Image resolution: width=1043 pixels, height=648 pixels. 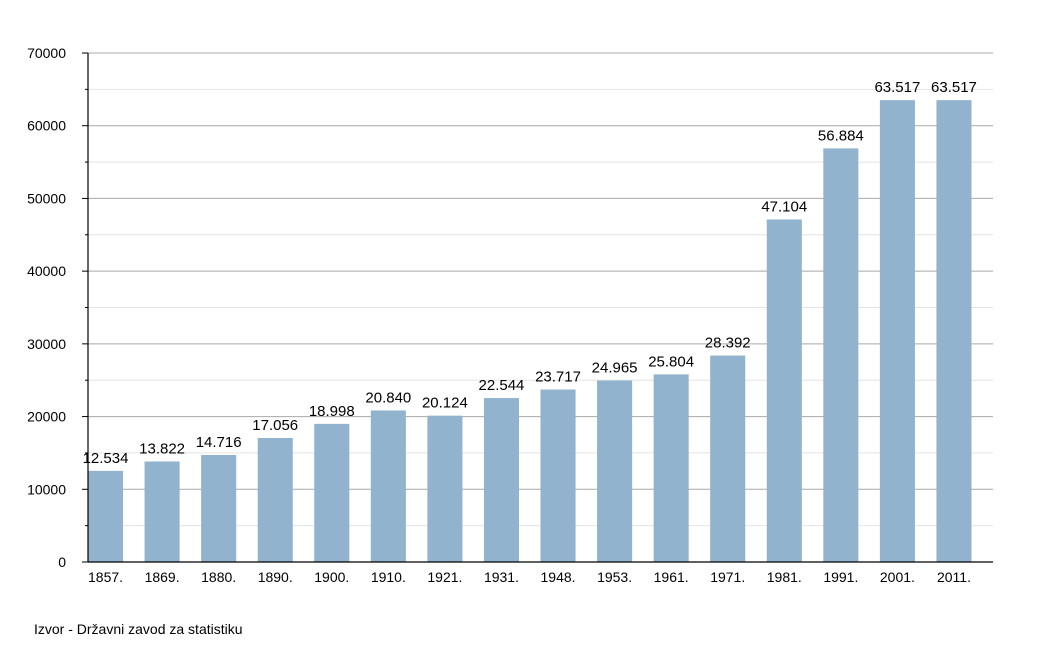 I want to click on data-label: 28.392, so click(x=728, y=343).